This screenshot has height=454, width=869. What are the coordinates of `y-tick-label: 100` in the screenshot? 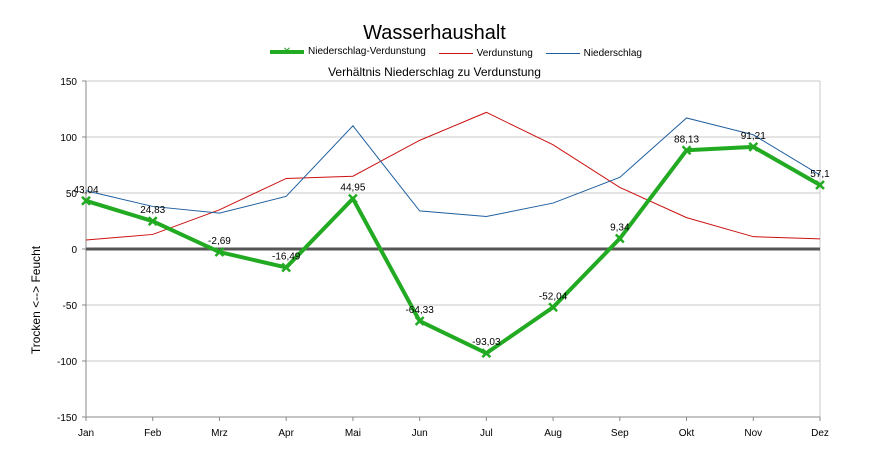 It's located at (68, 138).